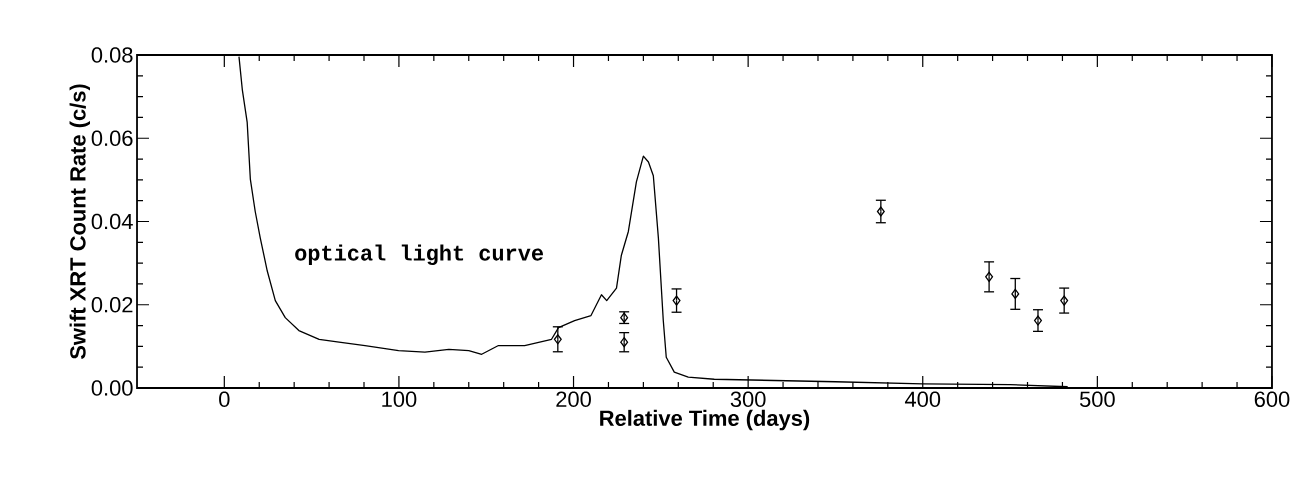 The height and width of the screenshot is (477, 1293). What do you see at coordinates (224, 399) in the screenshot?
I see `x-tick-label: 0` at bounding box center [224, 399].